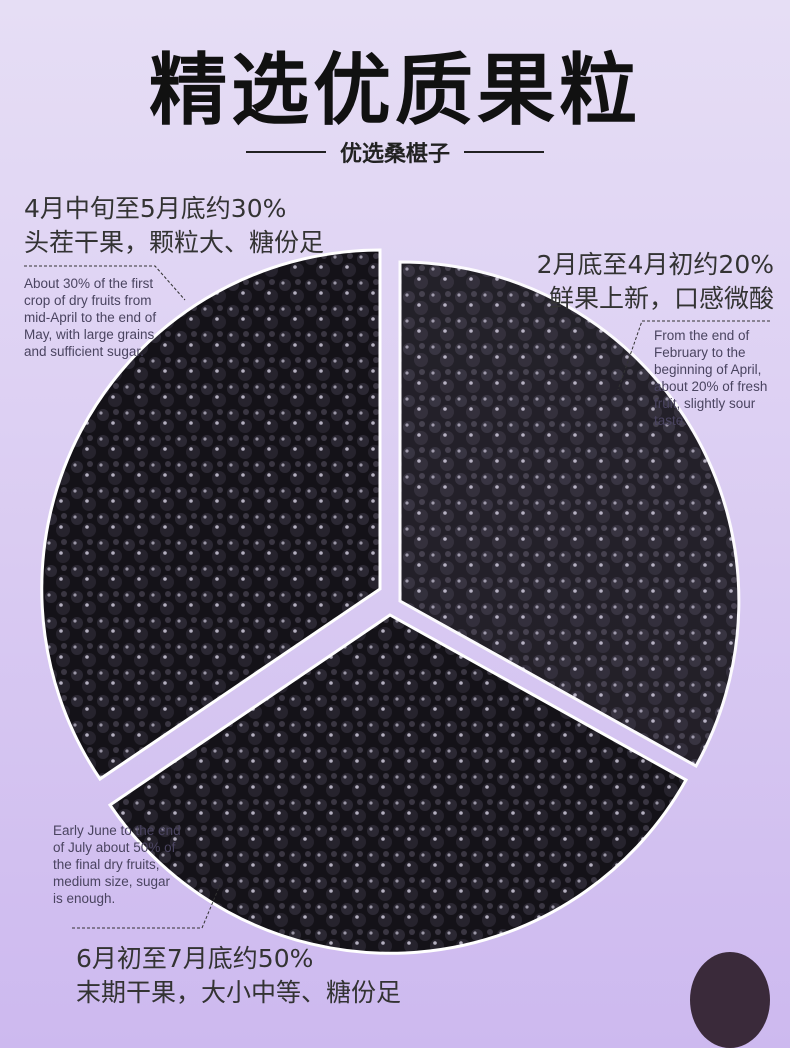 The image size is (790, 1048). Describe the element at coordinates (155, 208) in the screenshot. I see `heading: 4月中旬至5月底约30%` at that location.